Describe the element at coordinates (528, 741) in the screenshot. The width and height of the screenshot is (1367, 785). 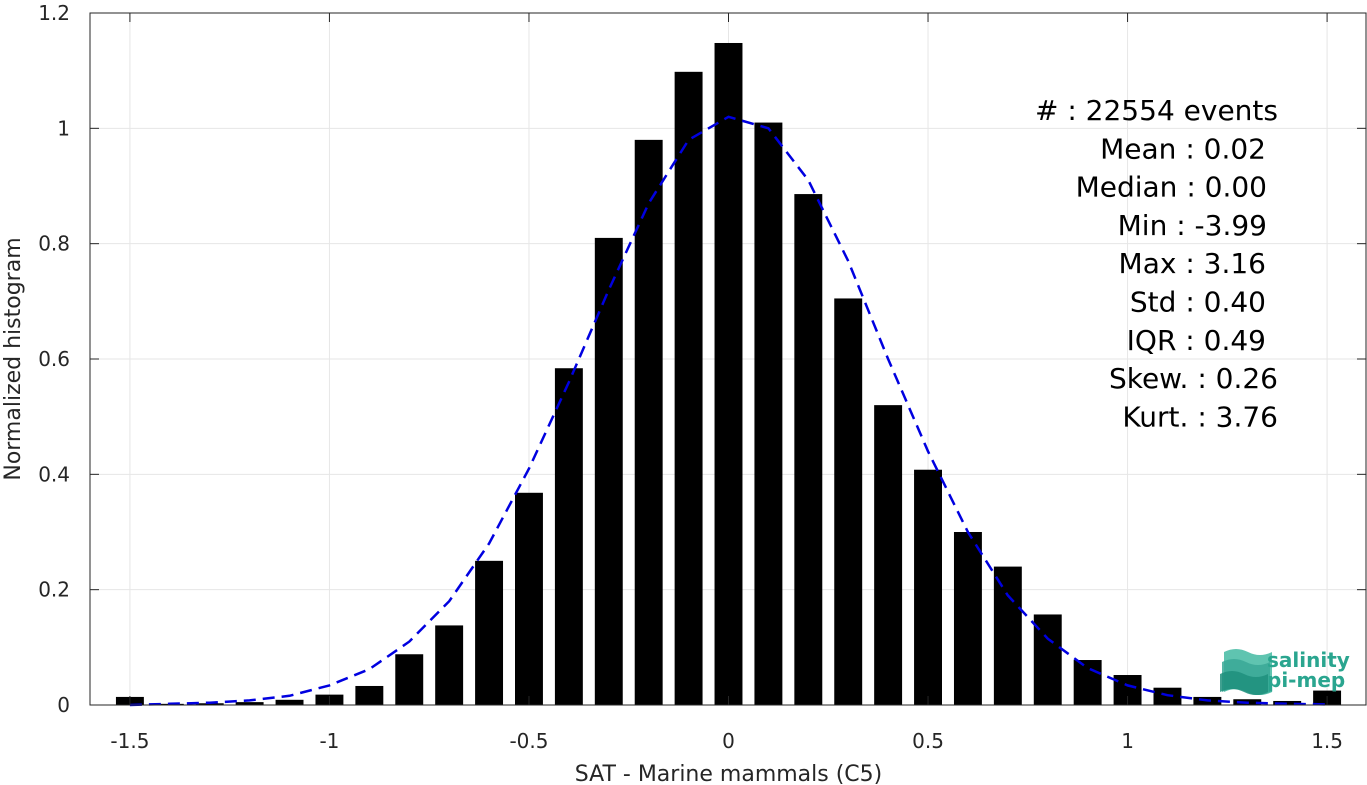
I see `x-tick-label: -0.5` at that location.